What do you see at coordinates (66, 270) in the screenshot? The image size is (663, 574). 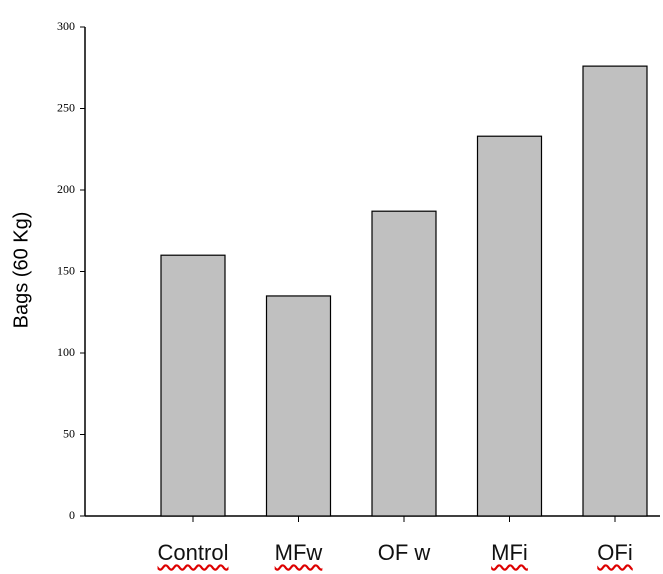 I see `y-tick-label: 150` at bounding box center [66, 270].